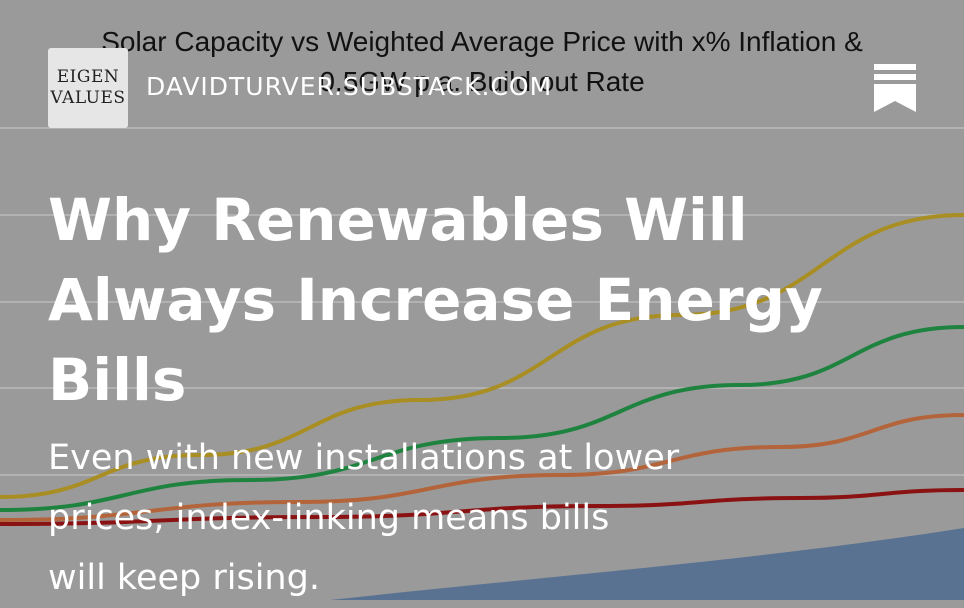  I want to click on solar-capacity-area, so click(647, 564).